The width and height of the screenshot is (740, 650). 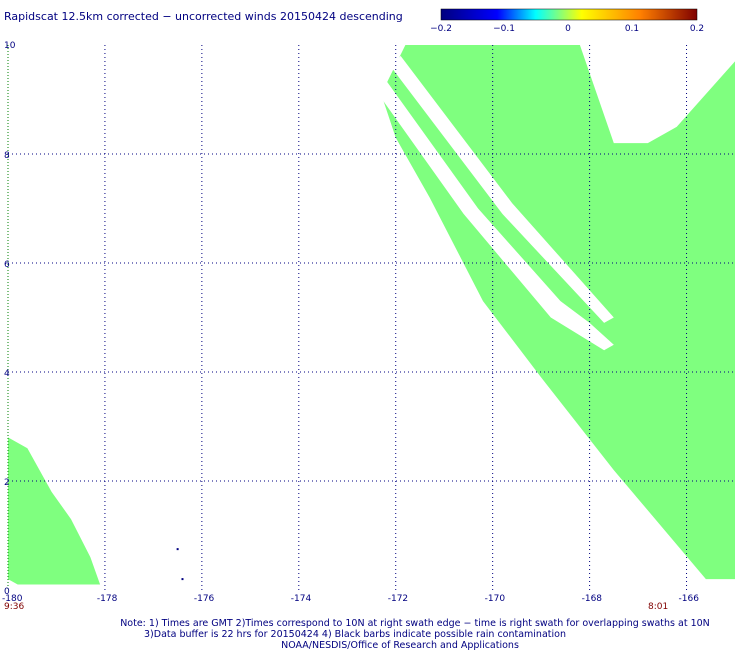 I want to click on time-left: 9:36, so click(x=14, y=607).